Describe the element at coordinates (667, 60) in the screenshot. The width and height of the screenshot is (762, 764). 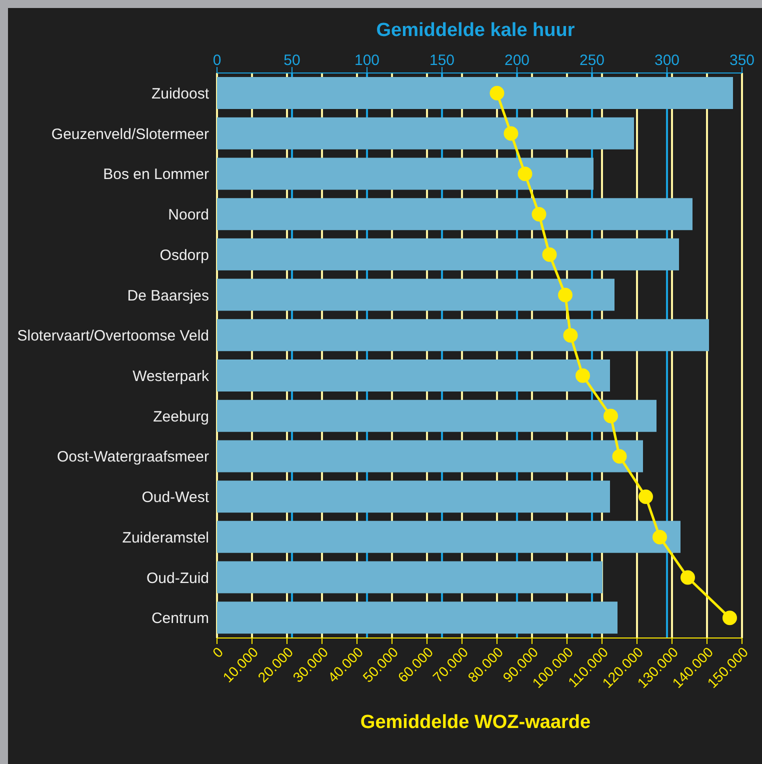
I see `x2-tick-label: 300` at that location.